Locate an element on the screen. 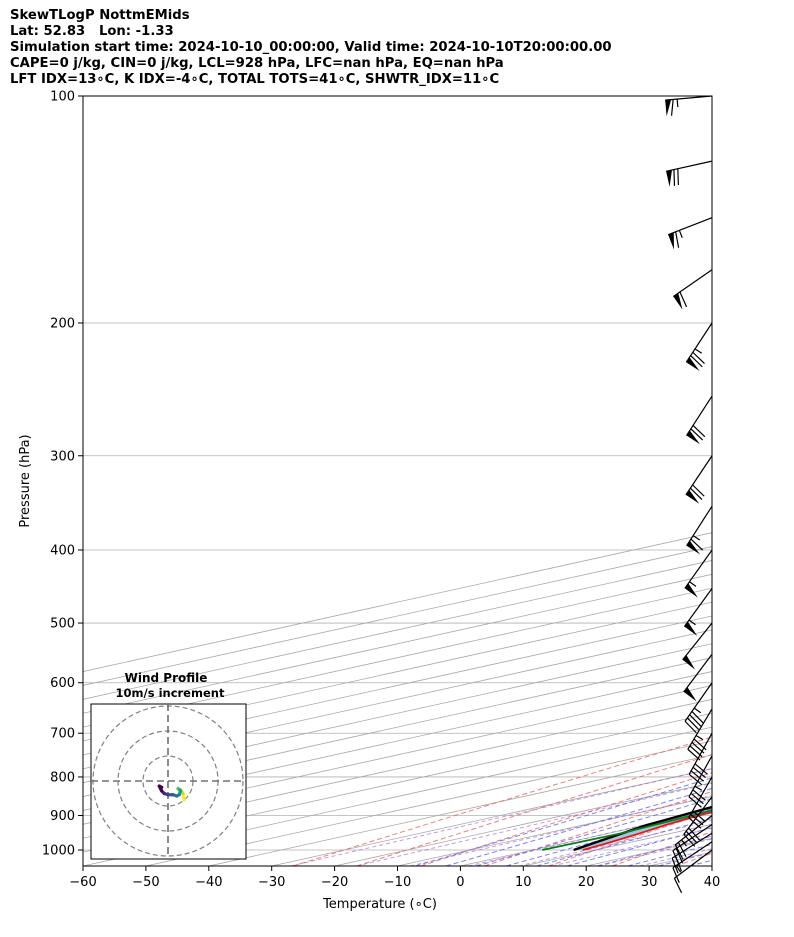 Image resolution: width=794 pixels, height=937 pixels. parcel-profile-line is located at coordinates (642, 828).